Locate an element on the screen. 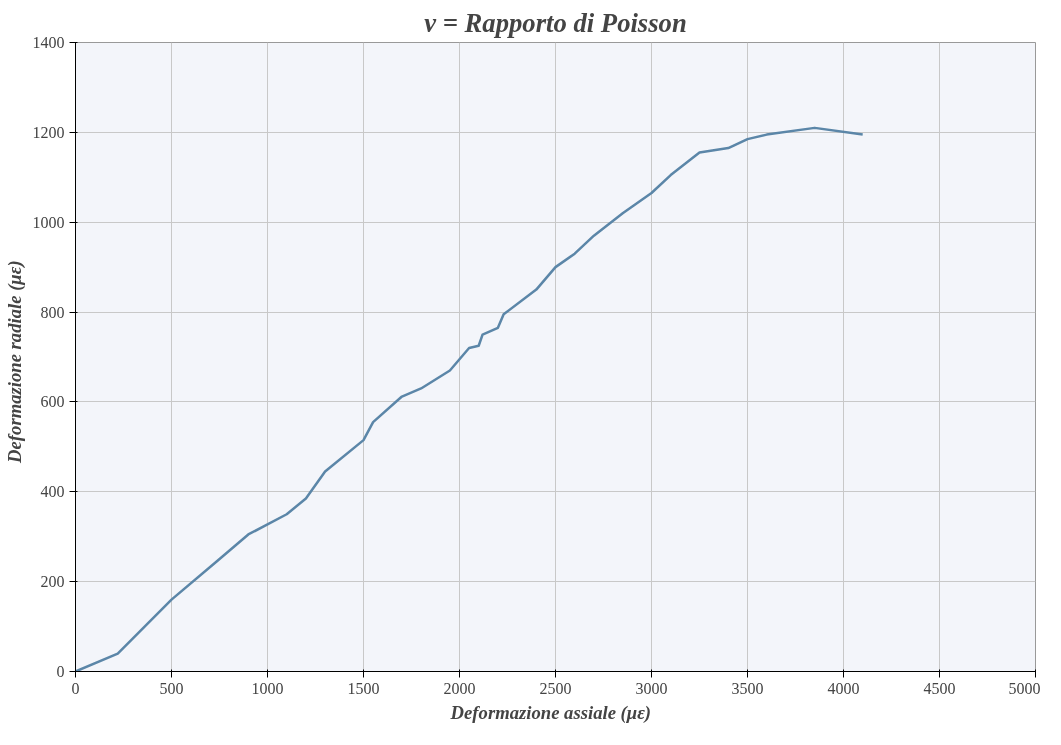  y-tick-label: 200 is located at coordinates (52, 582).